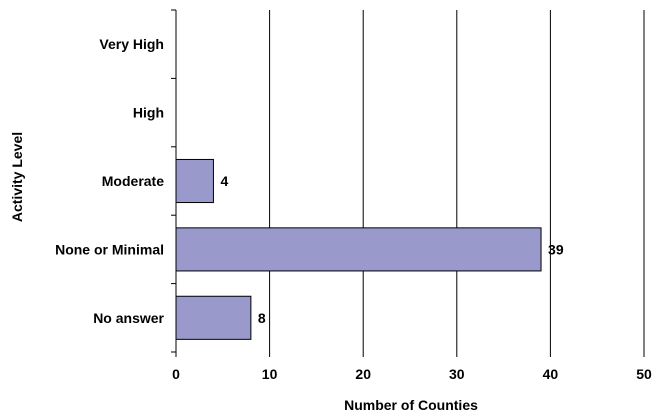 This screenshot has width=657, height=419. Describe the element at coordinates (411, 405) in the screenshot. I see `x-axis-title: Number of Counties` at that location.